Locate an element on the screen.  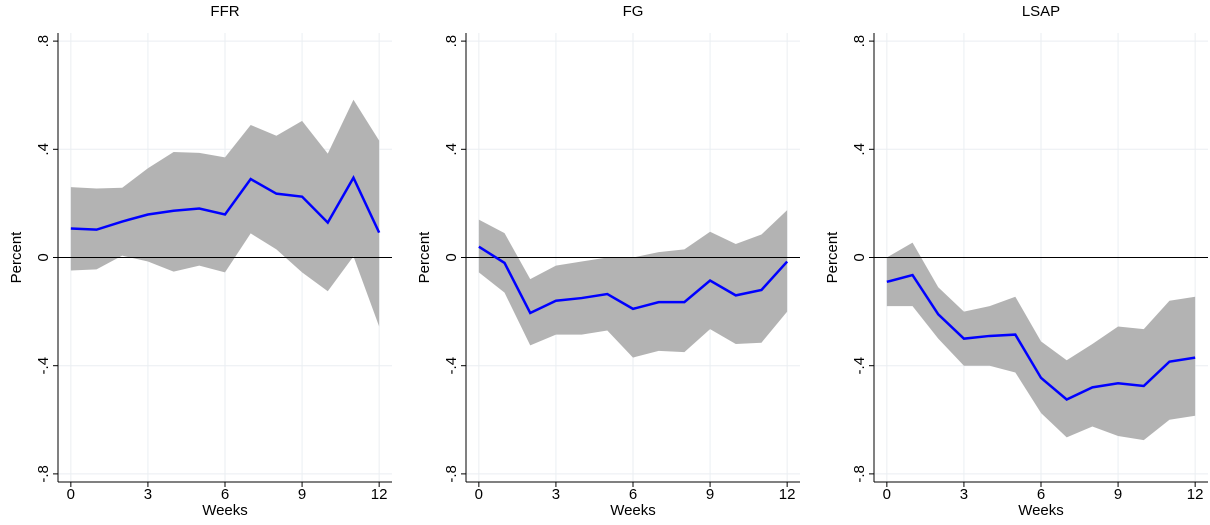
panel-title: FG is located at coordinates (633, 11).